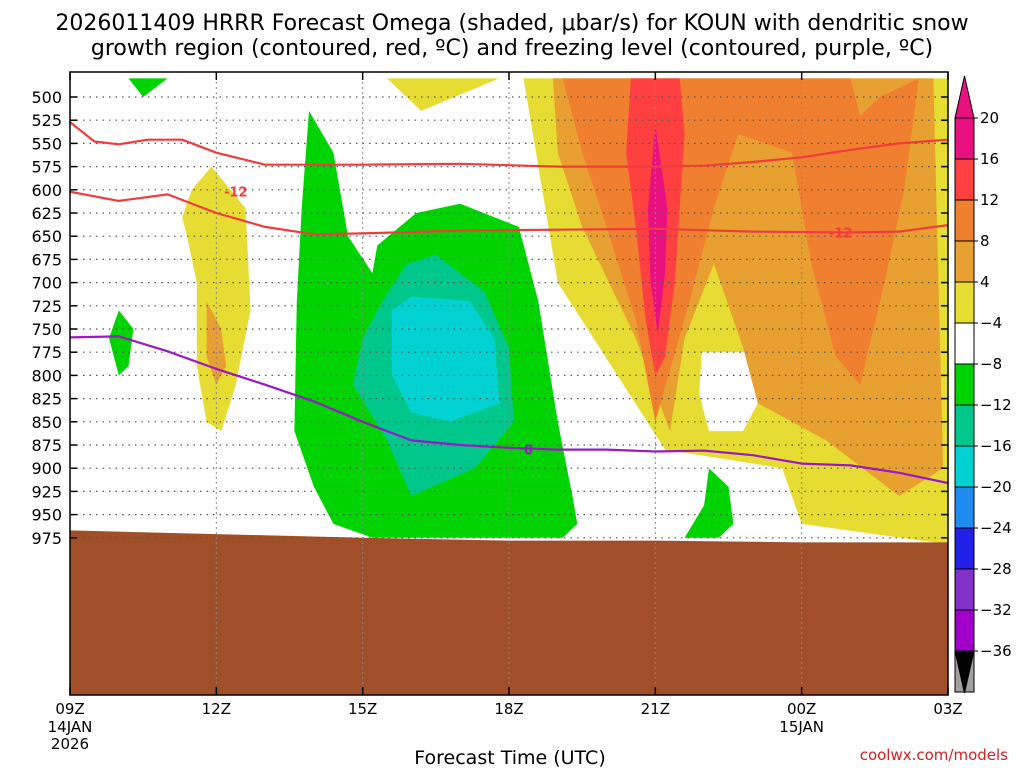  What do you see at coordinates (46, 515) in the screenshot?
I see `y-tick-label-950: 950` at bounding box center [46, 515].